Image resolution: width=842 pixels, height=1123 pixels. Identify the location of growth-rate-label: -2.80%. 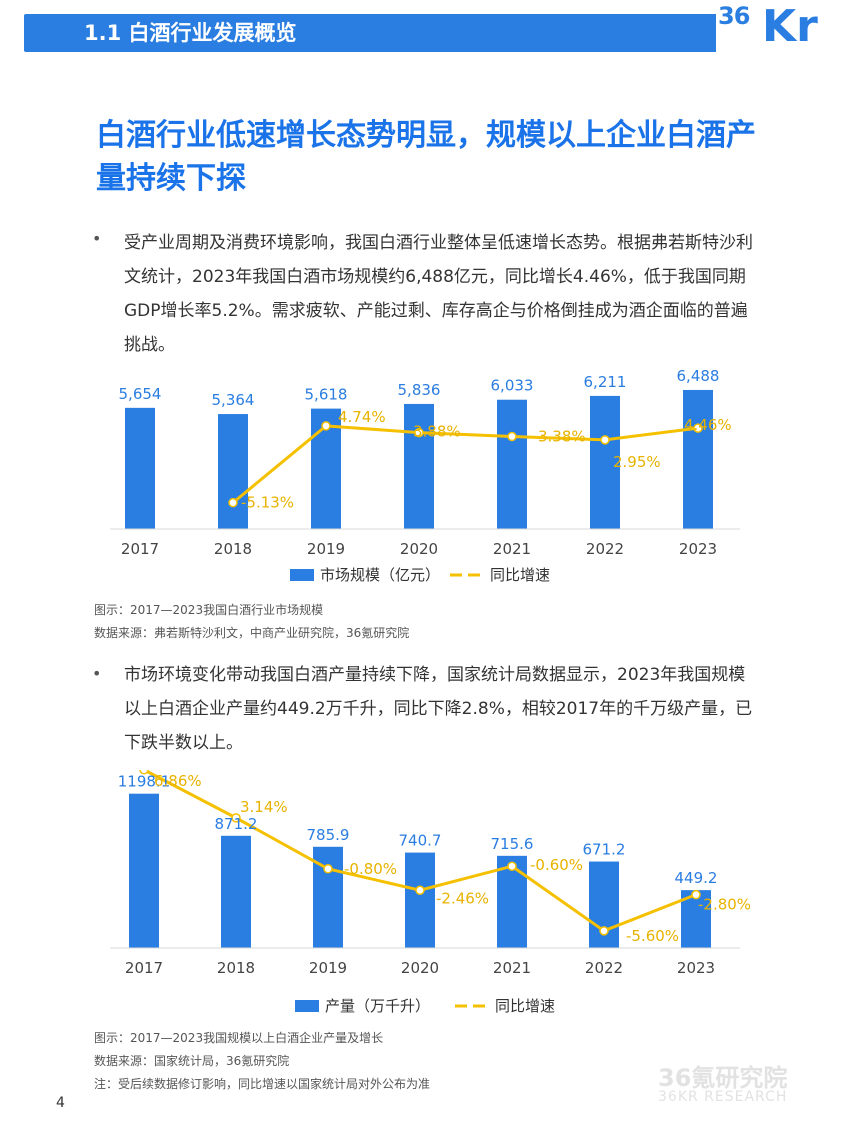
(724, 905).